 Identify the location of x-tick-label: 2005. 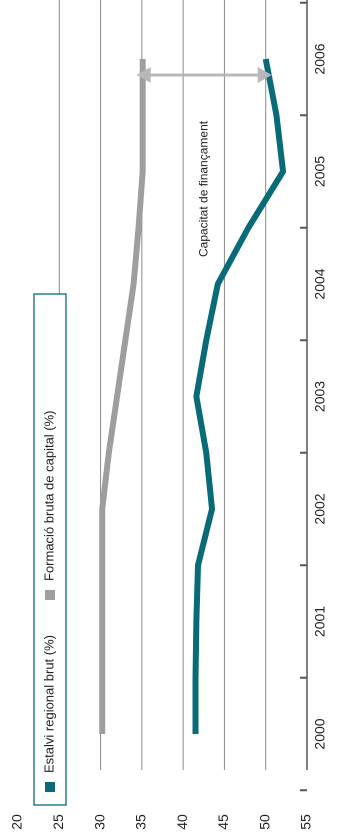
(320, 171).